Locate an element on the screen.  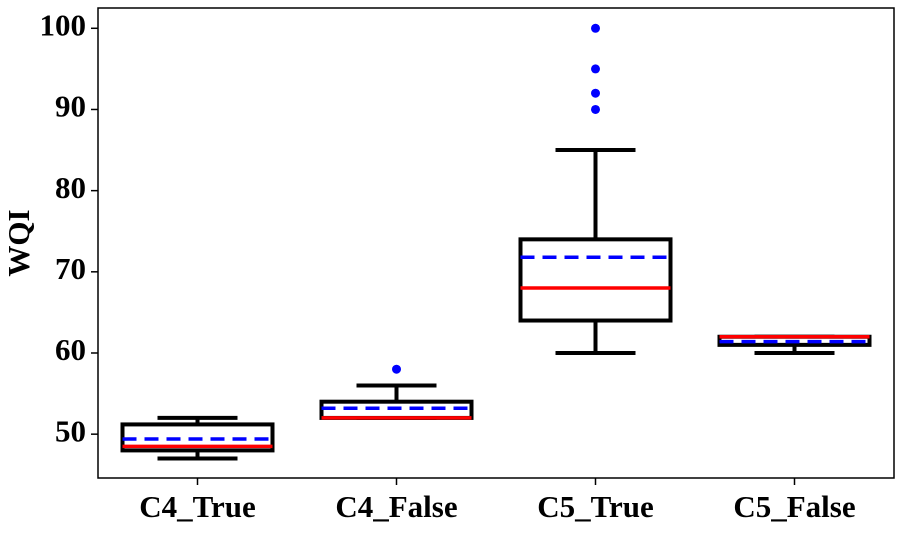
y-tick-label: 60 is located at coordinates (70, 349).